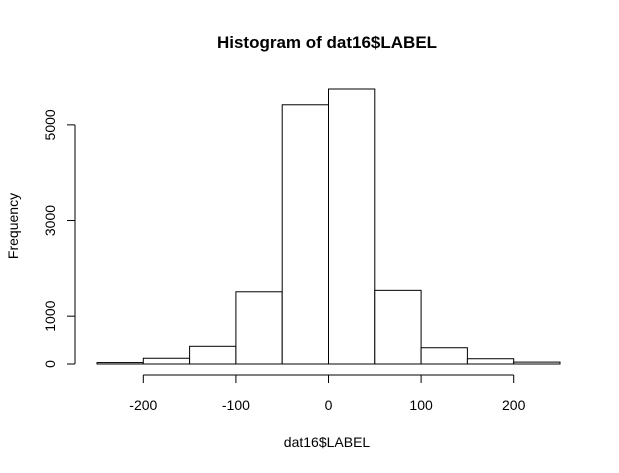 This screenshot has width=619, height=473. I want to click on y-axis: 0 1000 3000 5000, so click(59, 238).